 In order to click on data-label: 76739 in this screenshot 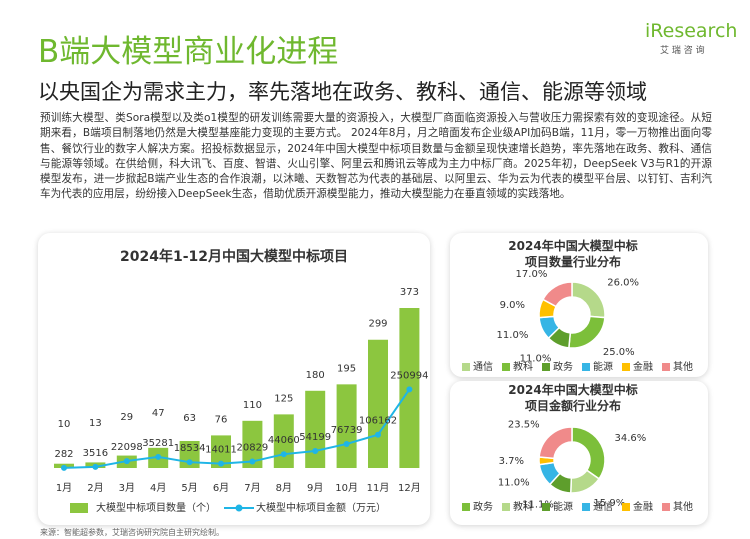, I will do `click(347, 430)`.